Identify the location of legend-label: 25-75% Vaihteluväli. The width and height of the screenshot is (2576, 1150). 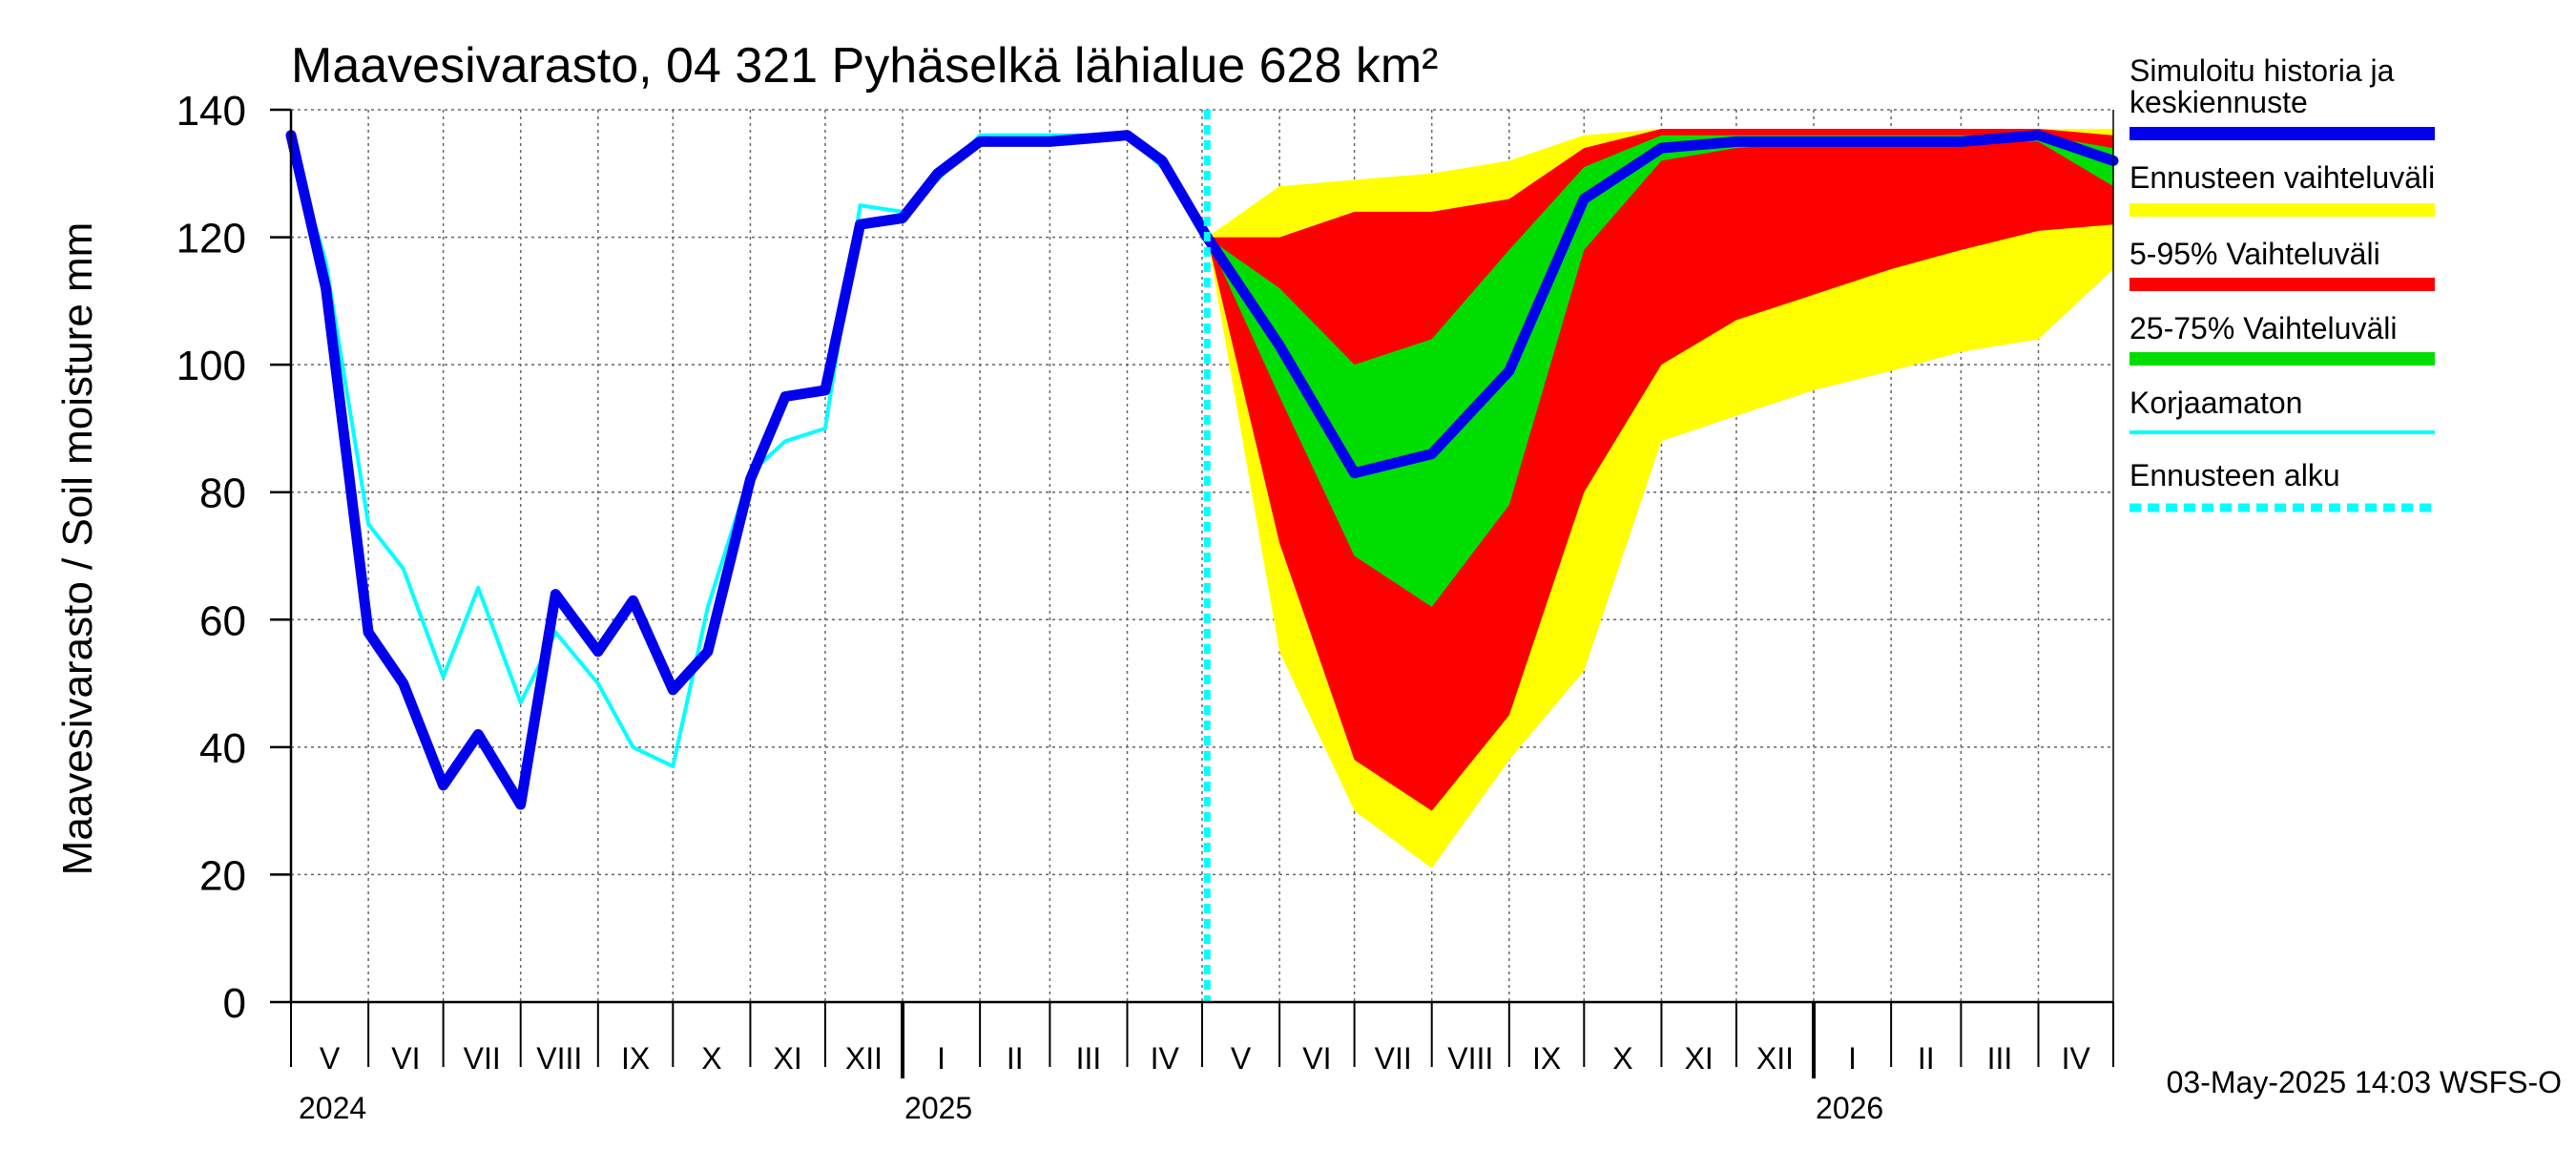
(2263, 328).